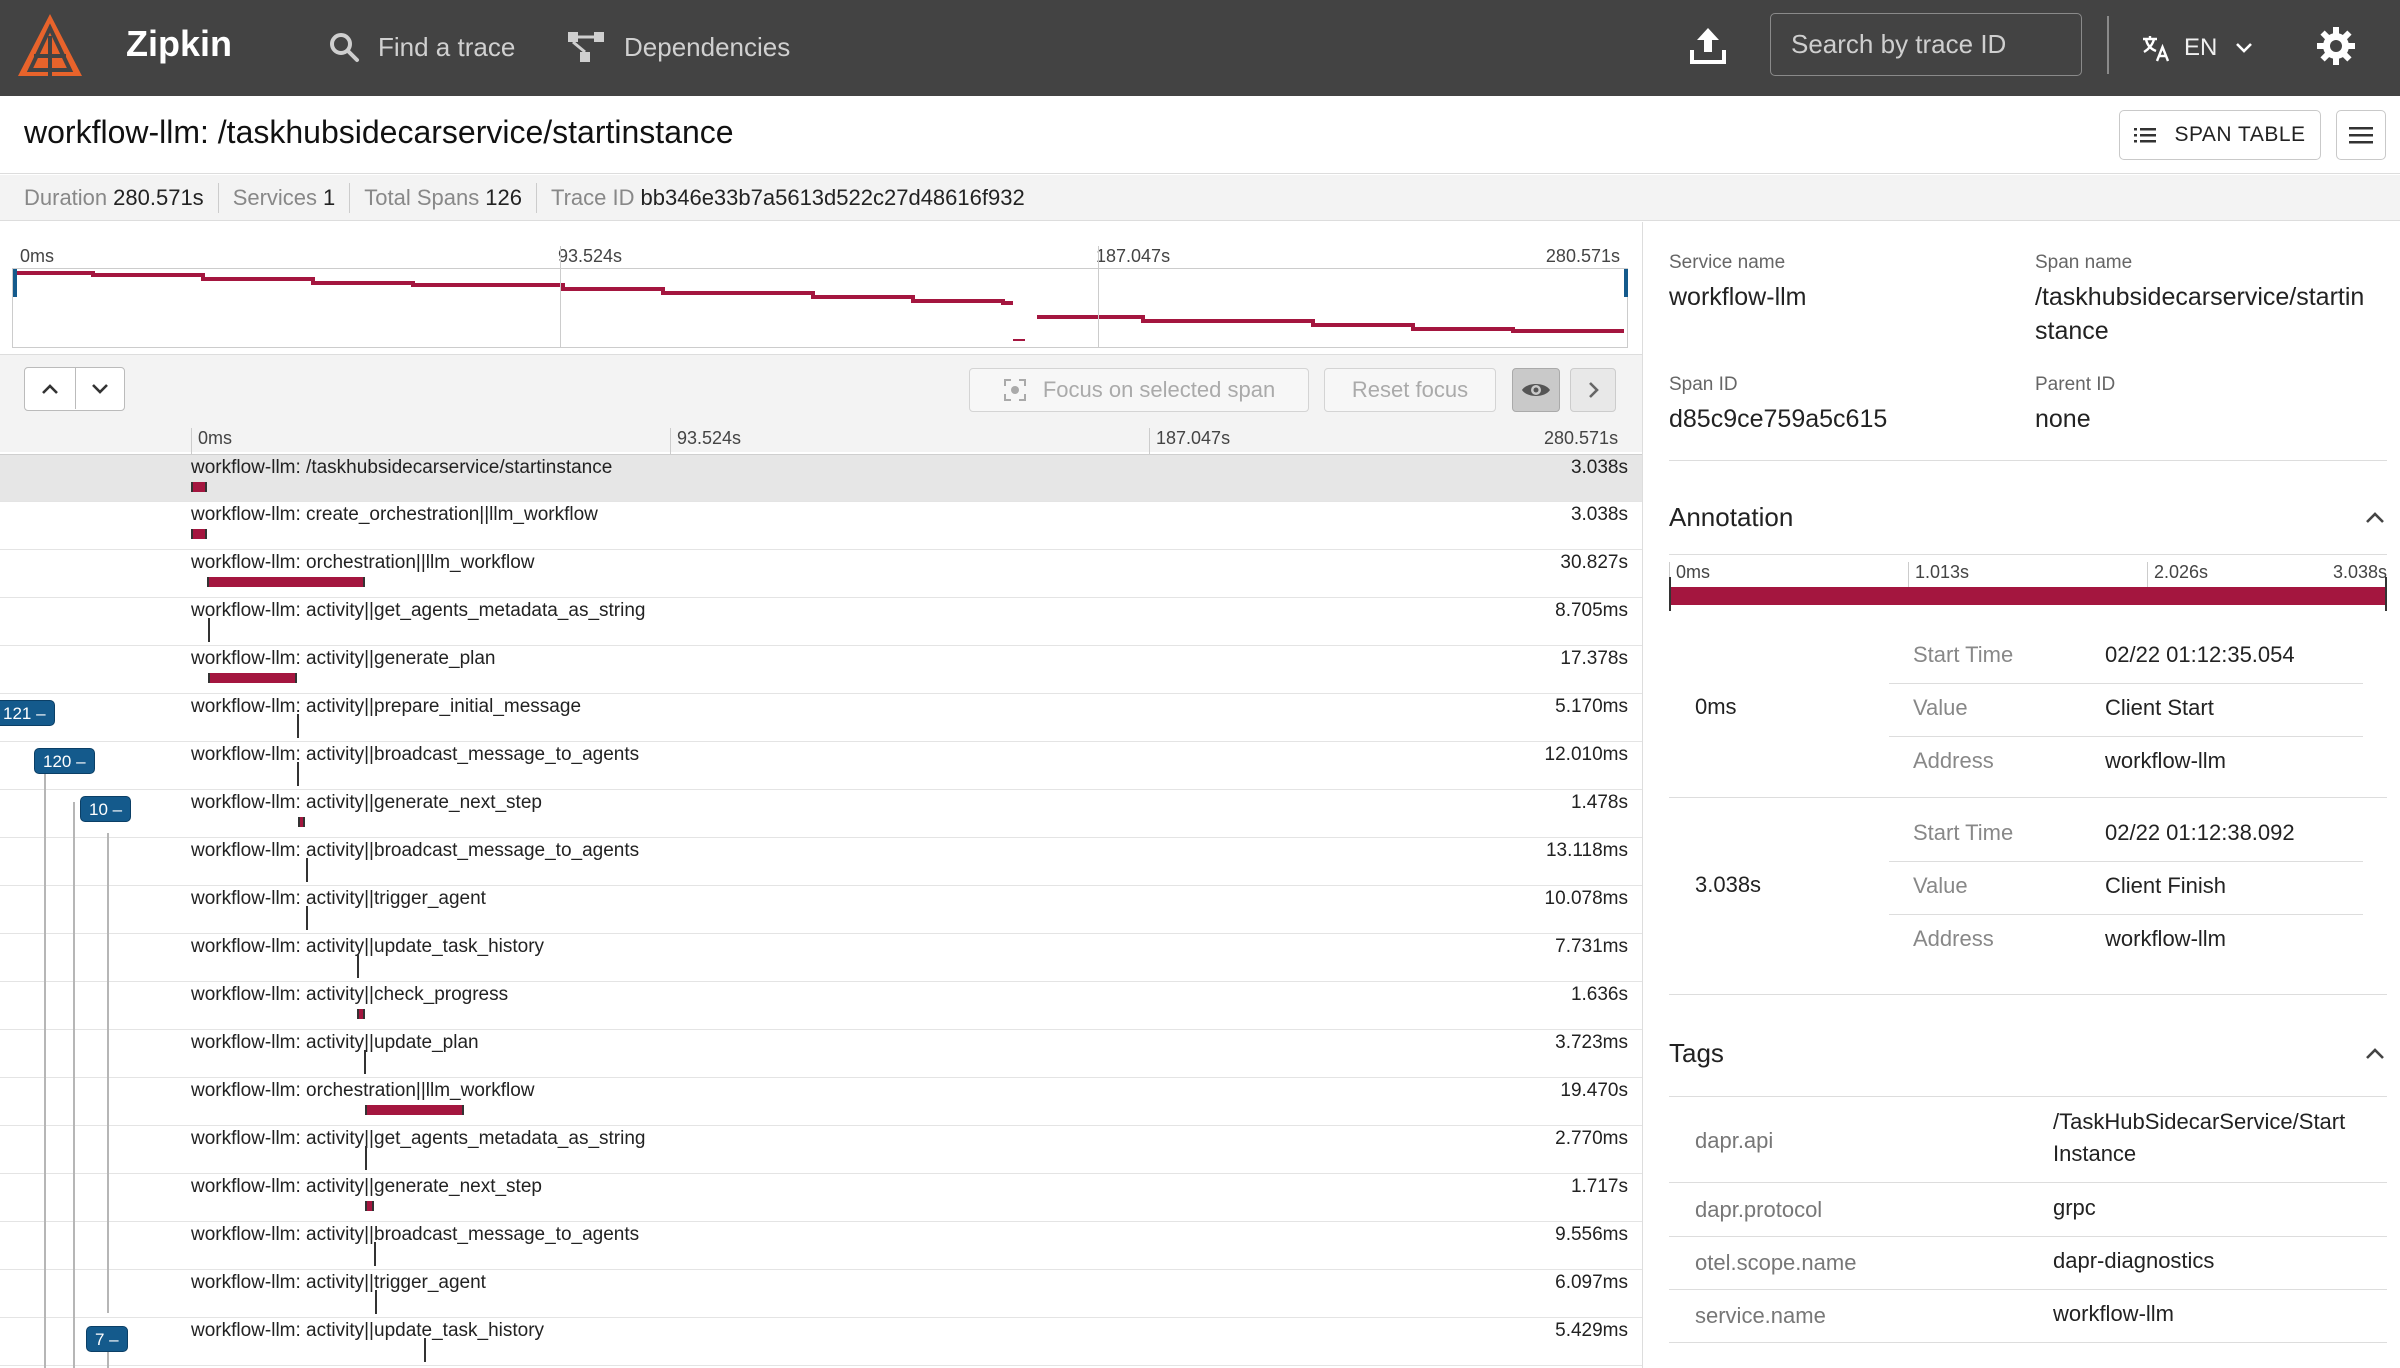 Image resolution: width=2400 pixels, height=1368 pixels. What do you see at coordinates (515, 288) in the screenshot?
I see `minimap-trace-line` at bounding box center [515, 288].